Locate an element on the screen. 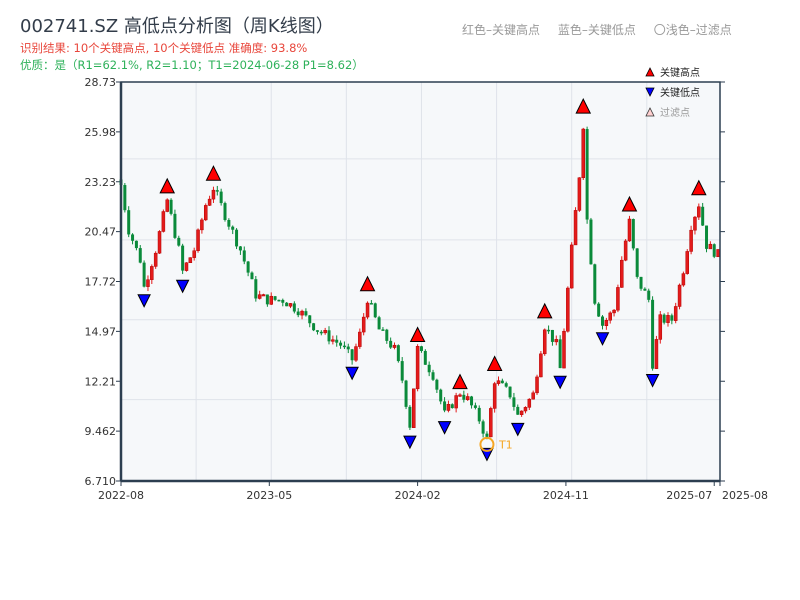  y-tick-label: 12.21 is located at coordinates (101, 381).